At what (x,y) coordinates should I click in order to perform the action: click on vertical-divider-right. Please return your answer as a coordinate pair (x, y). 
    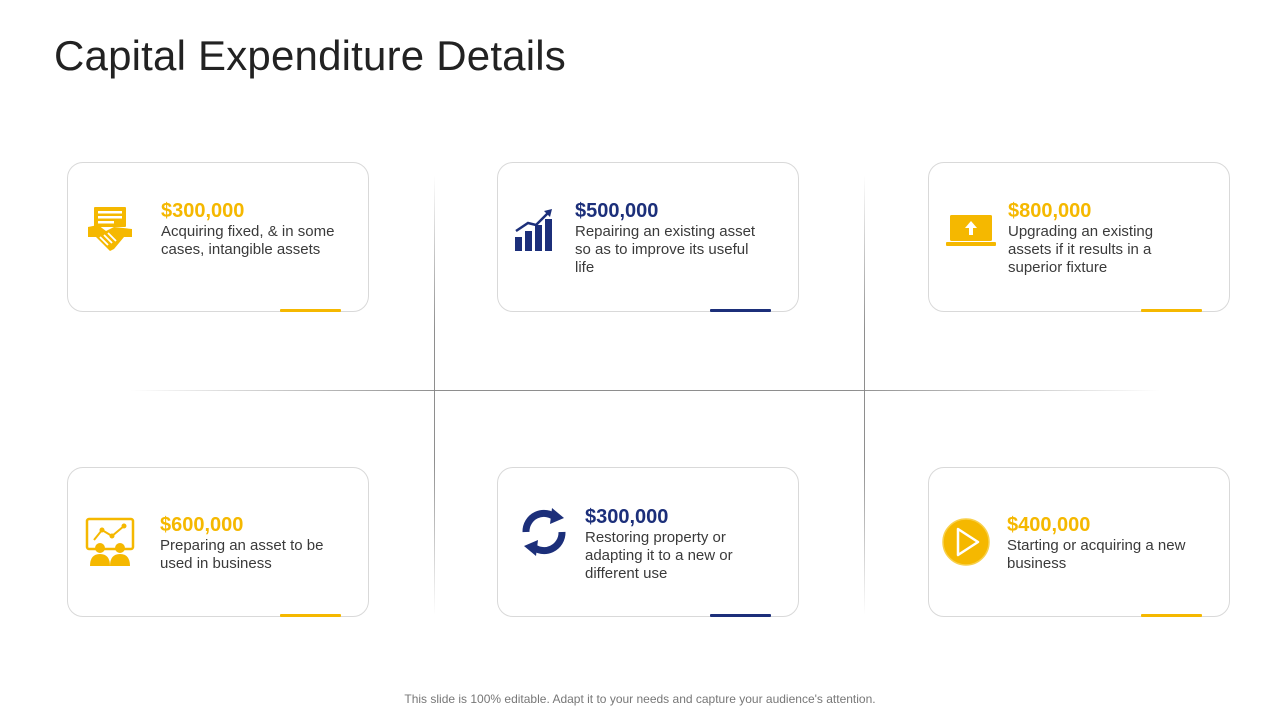
    Looking at the image, I should click on (864, 395).